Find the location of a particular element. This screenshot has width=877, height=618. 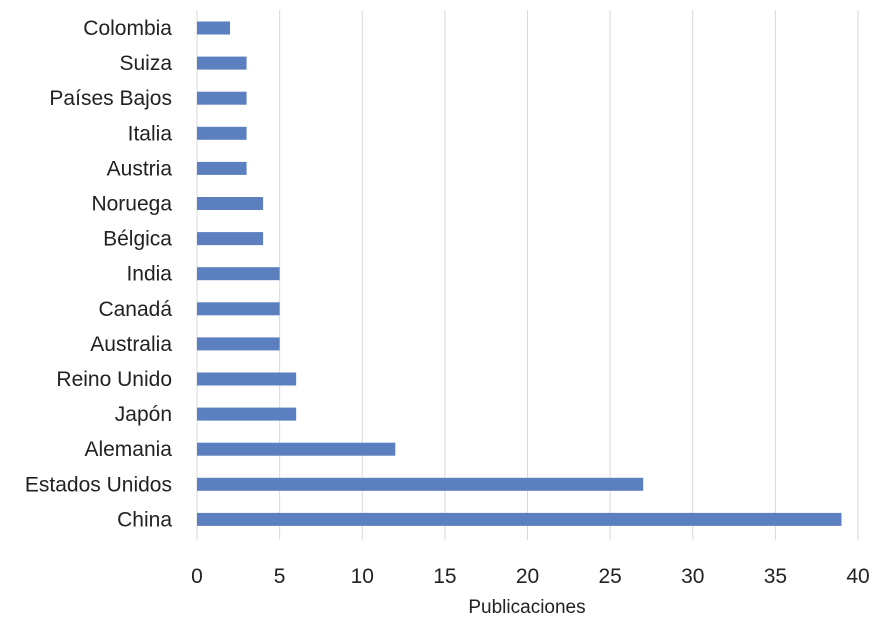

x-tick-label: 35 is located at coordinates (775, 576).